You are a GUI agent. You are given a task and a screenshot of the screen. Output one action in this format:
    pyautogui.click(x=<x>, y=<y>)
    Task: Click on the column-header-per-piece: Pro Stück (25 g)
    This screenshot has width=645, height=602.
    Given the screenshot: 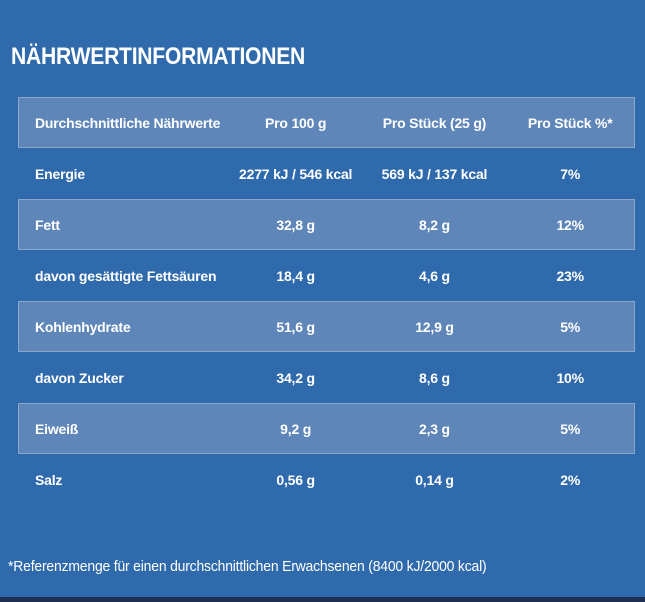 What is the action you would take?
    pyautogui.click(x=434, y=122)
    